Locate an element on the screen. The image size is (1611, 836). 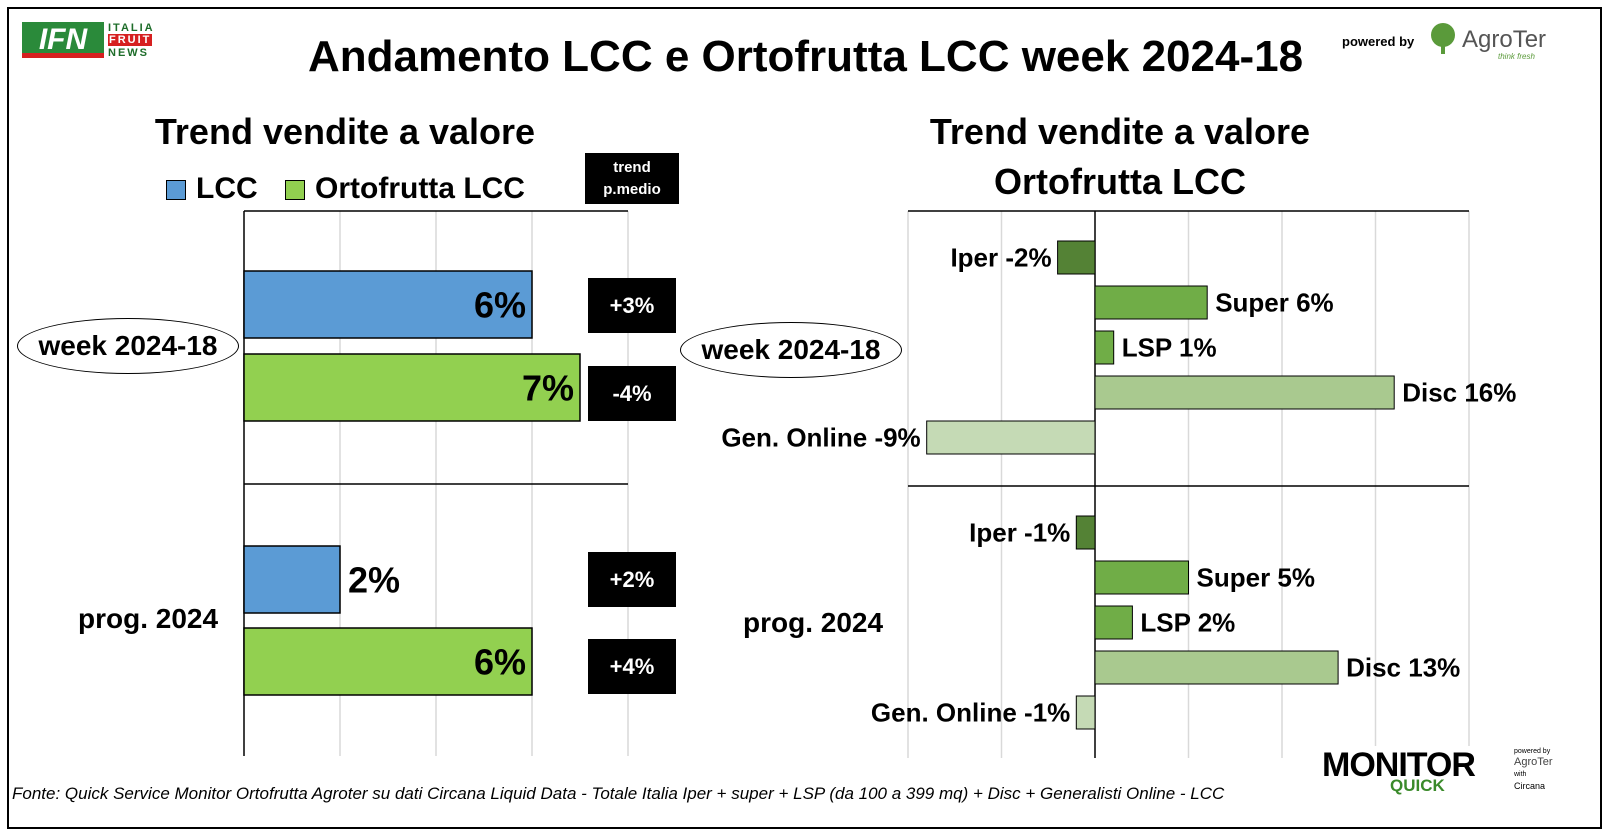
left-category-prog: prog. 2024 is located at coordinates (148, 618).